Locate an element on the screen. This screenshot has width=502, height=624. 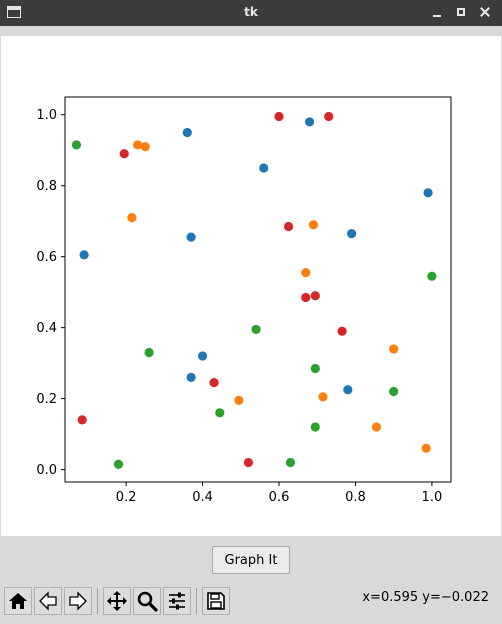
y-tick-label: 0.0 is located at coordinates (46, 470).